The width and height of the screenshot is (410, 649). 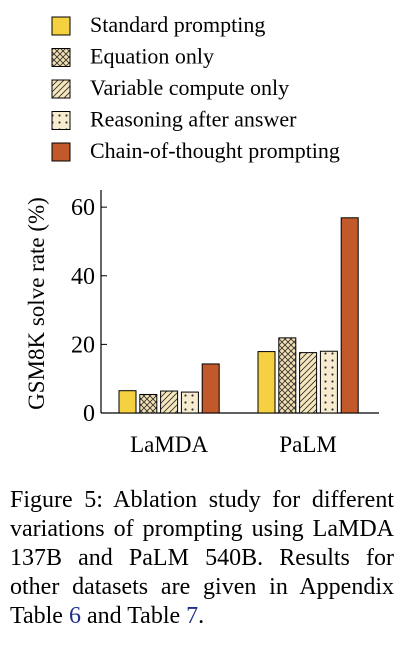 What do you see at coordinates (177, 24) in the screenshot?
I see `legend-label-0: Standard prompting` at bounding box center [177, 24].